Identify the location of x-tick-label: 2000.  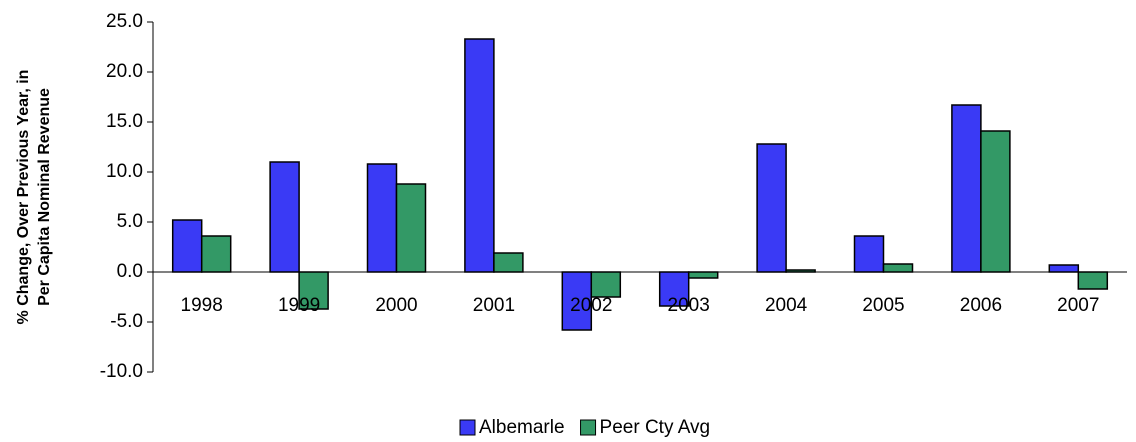
(396, 305).